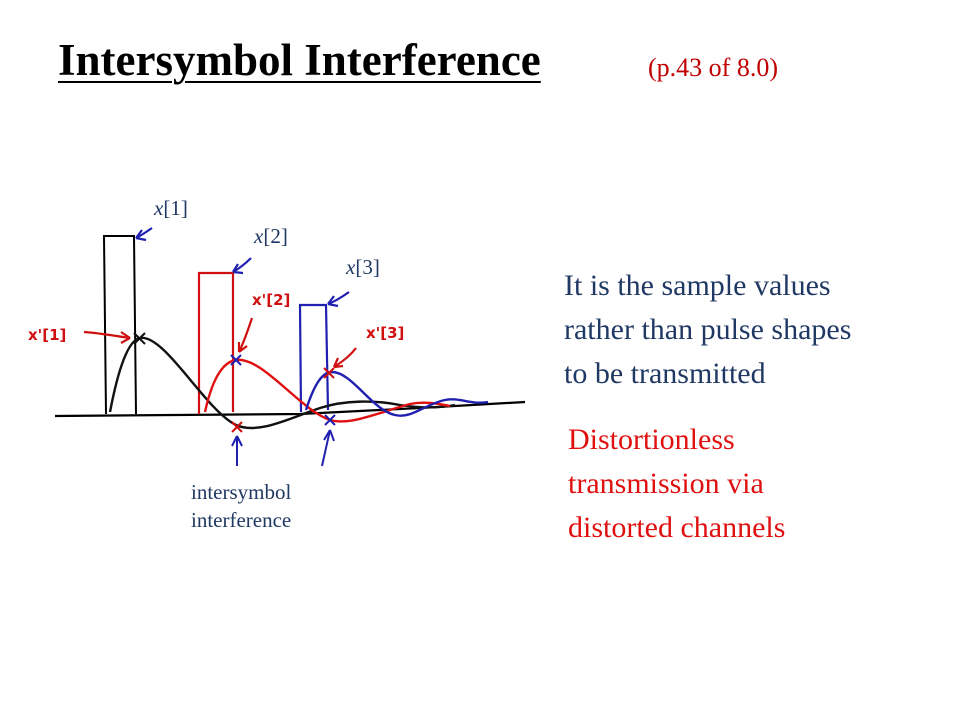  What do you see at coordinates (271, 300) in the screenshot?
I see `label-xprime-2: x'[2]` at bounding box center [271, 300].